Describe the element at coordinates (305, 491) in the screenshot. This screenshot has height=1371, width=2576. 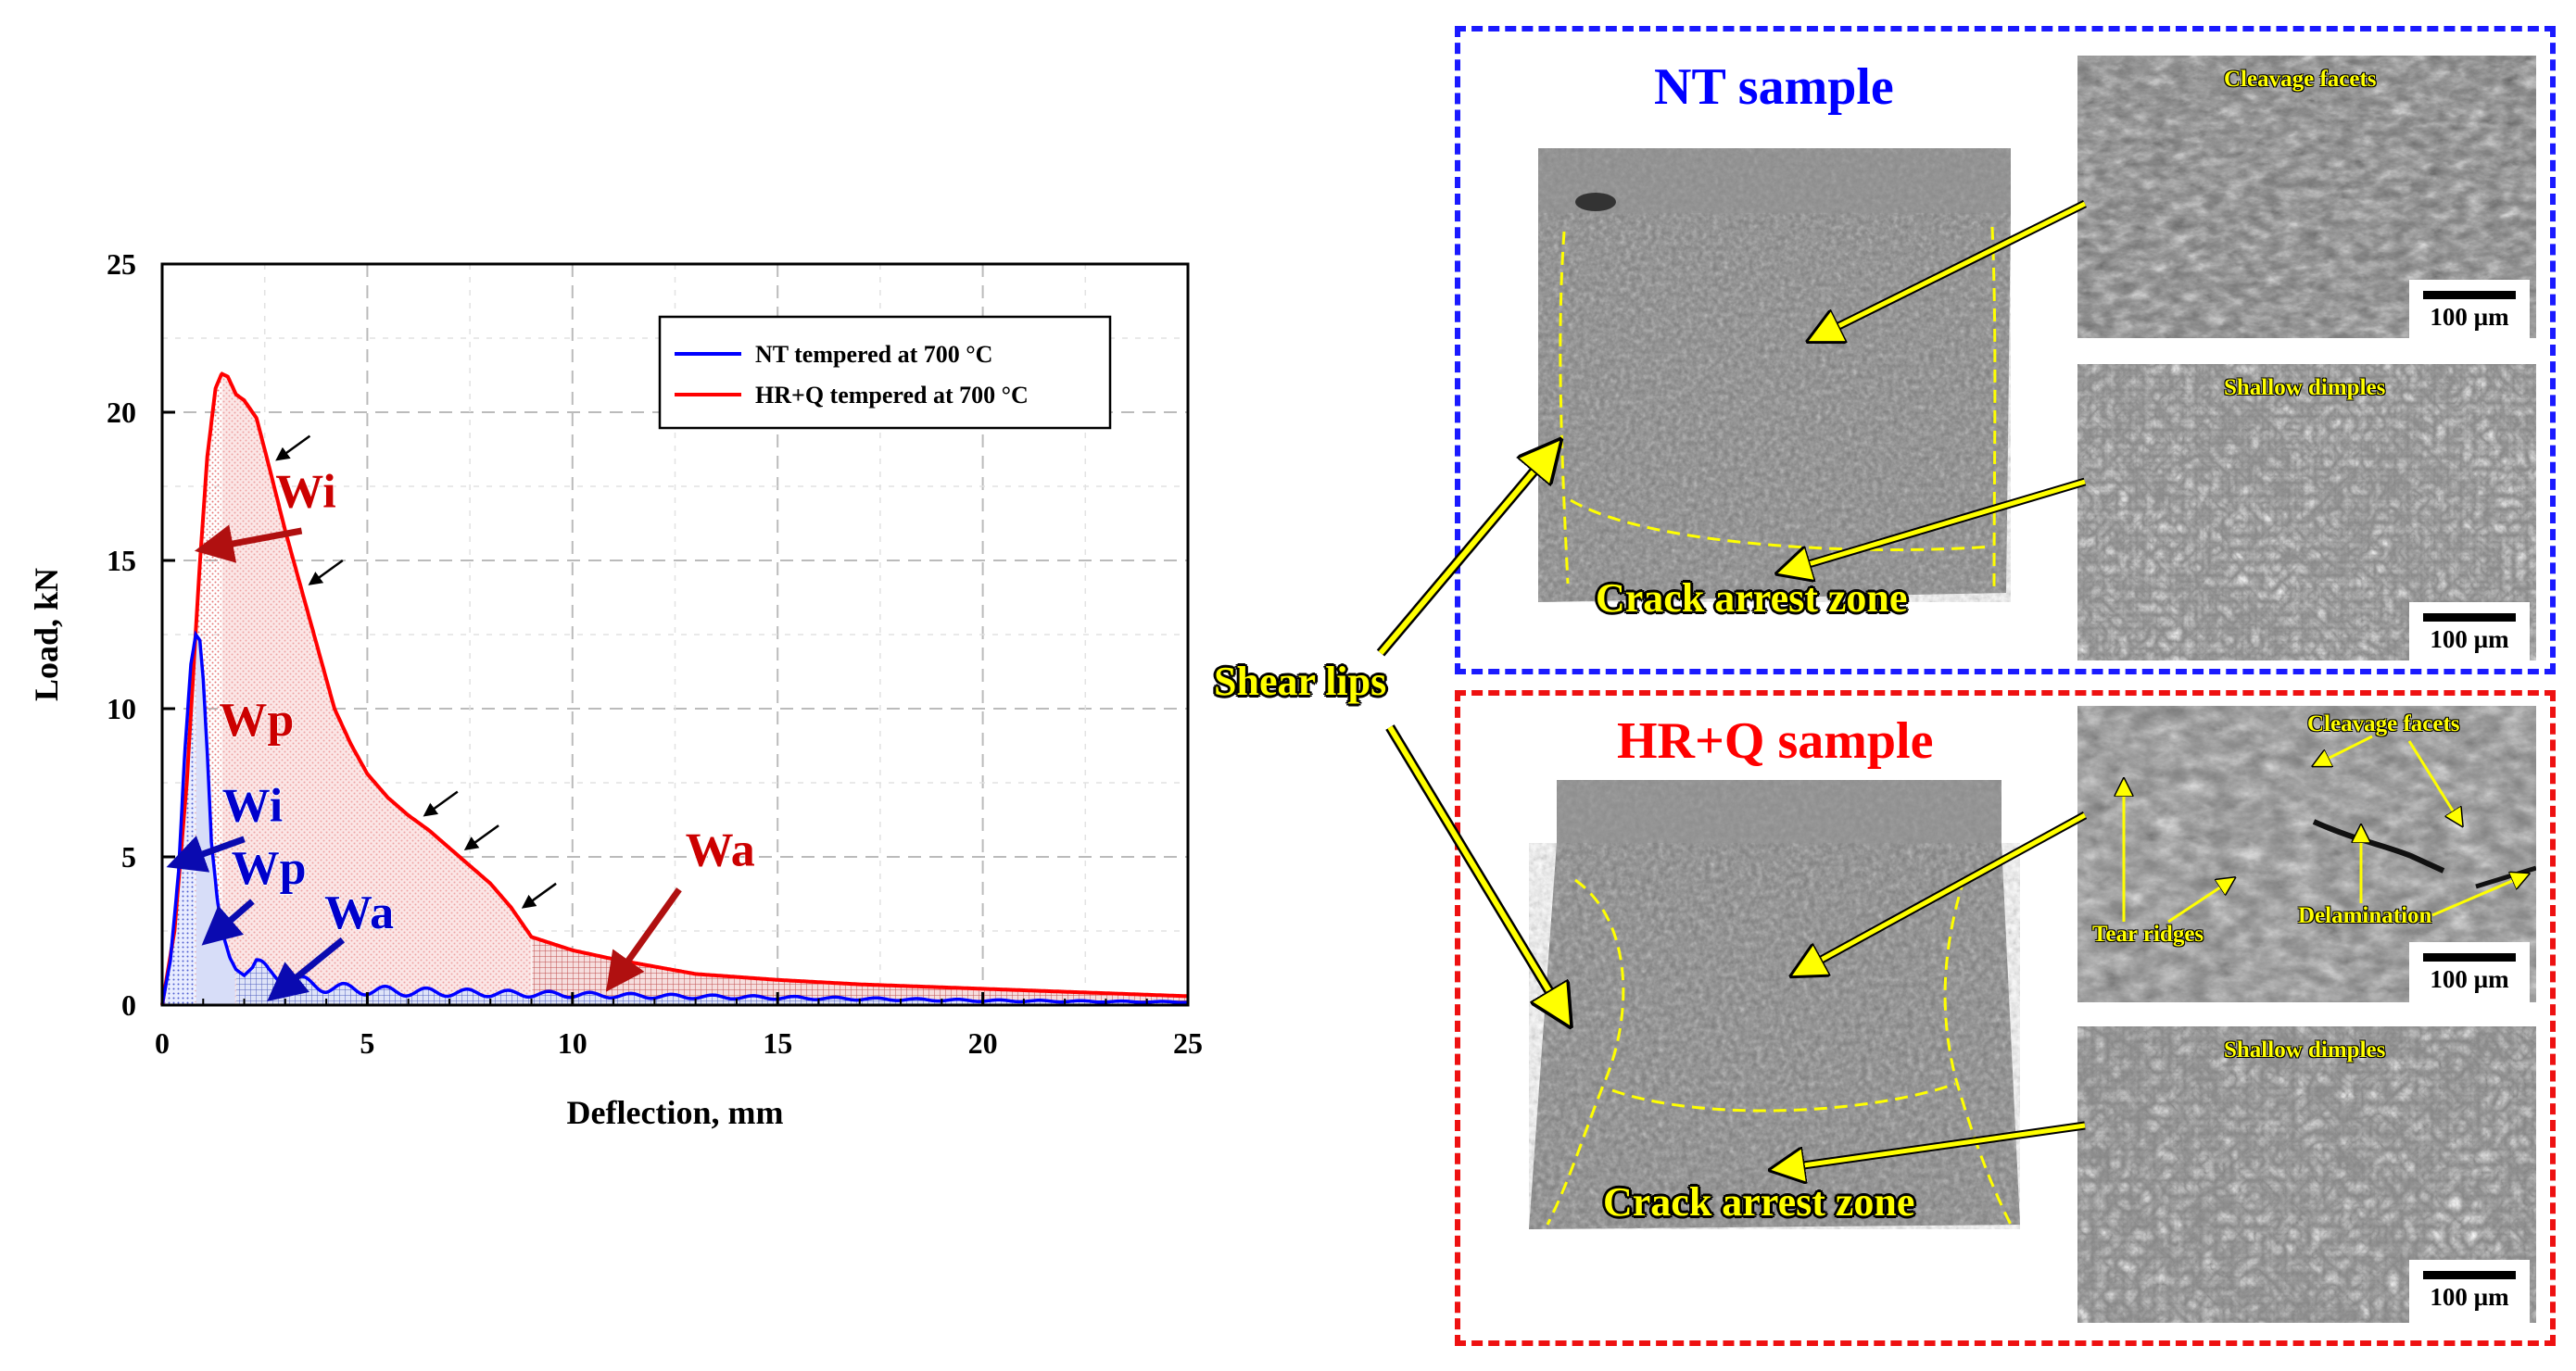
I see `annotation-hrq-wi: Wi` at that location.